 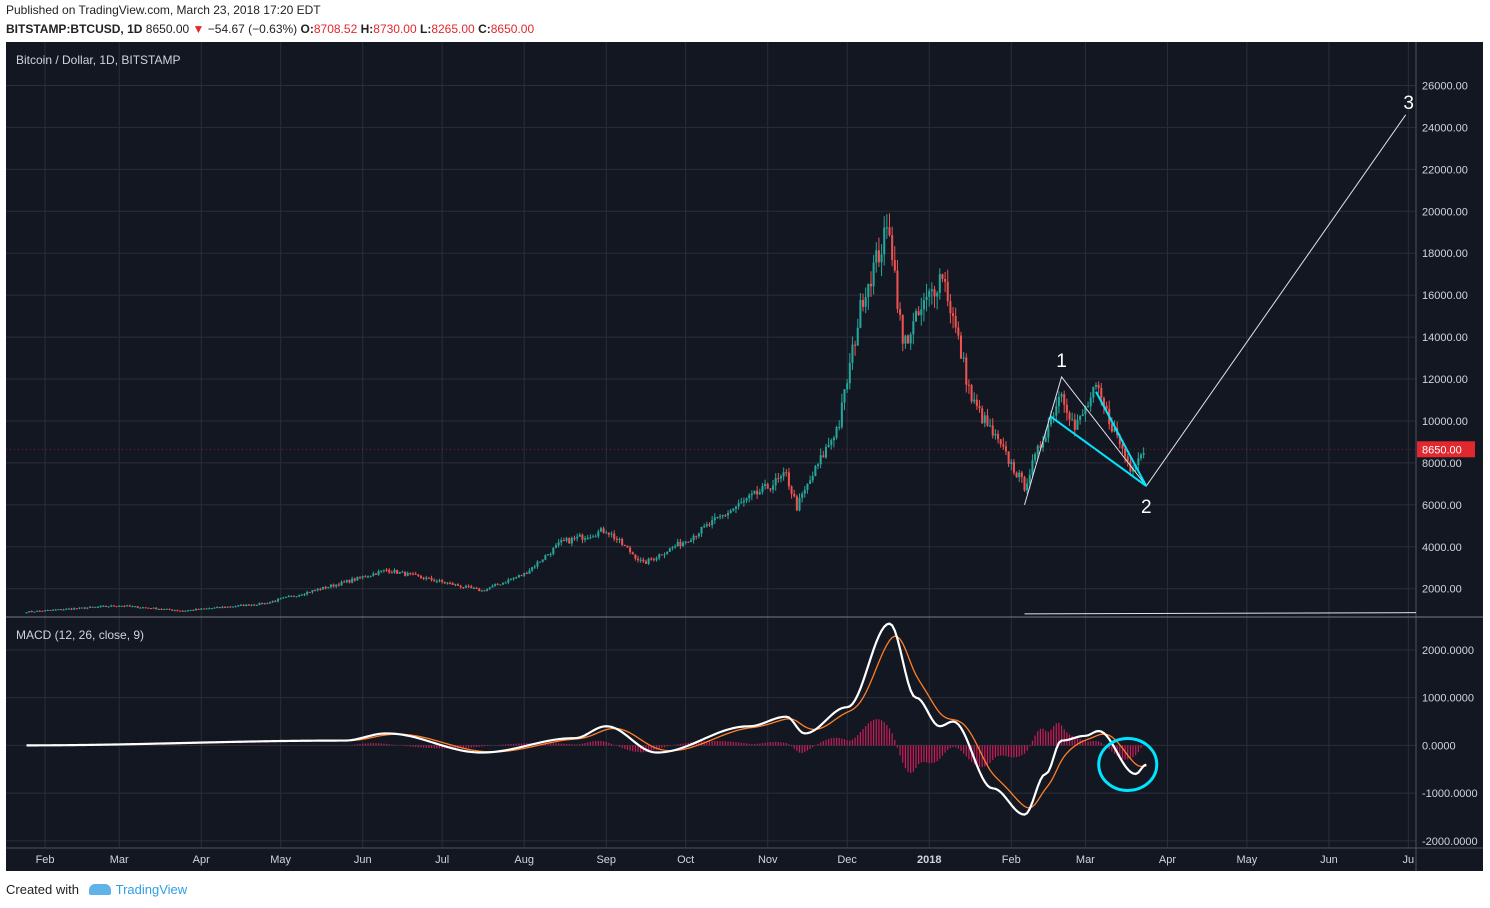 What do you see at coordinates (484, 29) in the screenshot?
I see `close-label: C:` at bounding box center [484, 29].